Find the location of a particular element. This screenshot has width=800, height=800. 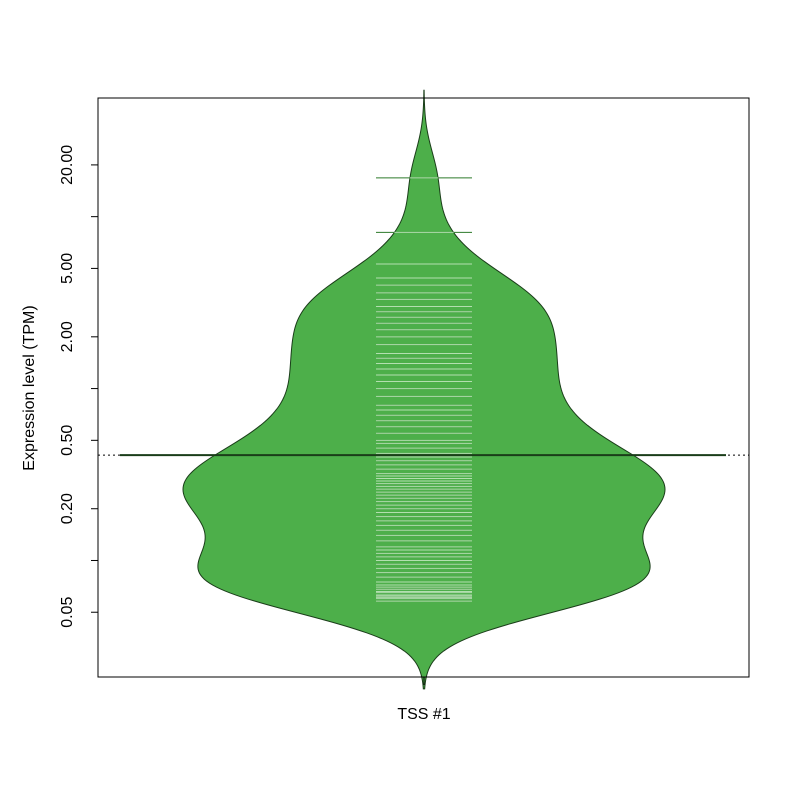

y-tick-label: 2.00 is located at coordinates (67, 336).